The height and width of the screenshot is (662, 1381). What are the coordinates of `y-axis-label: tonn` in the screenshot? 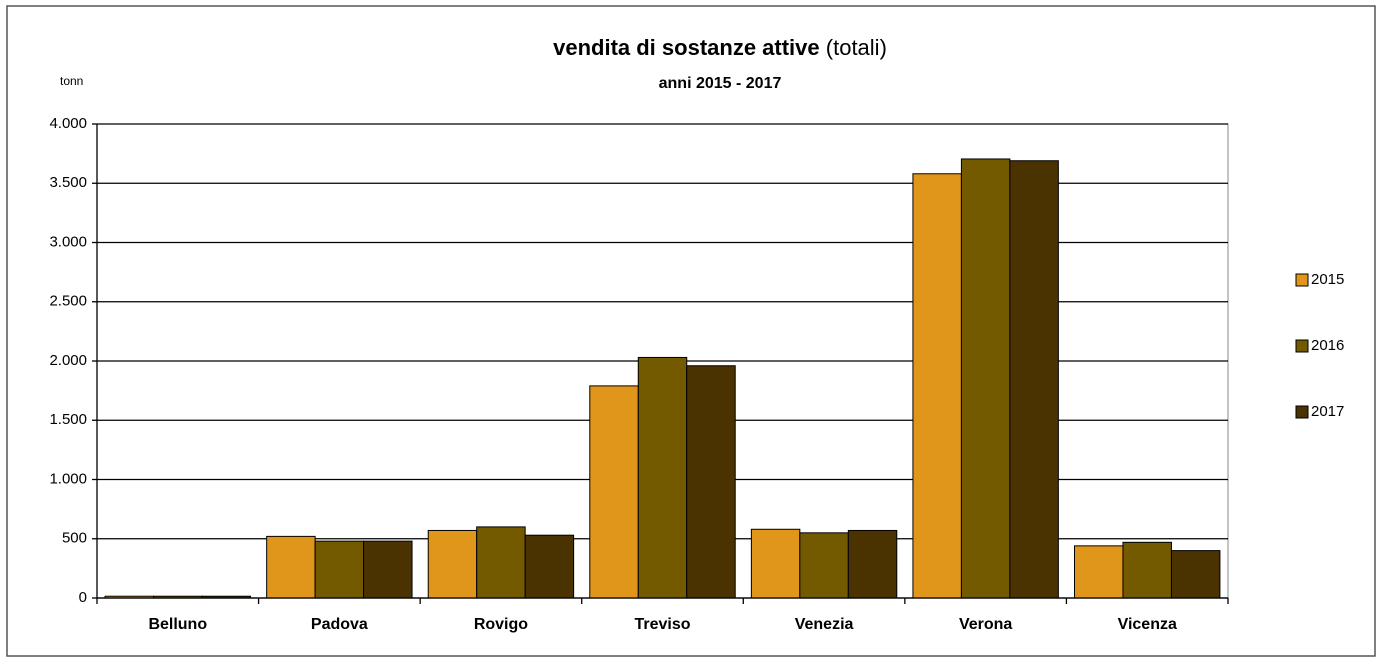 It's located at (71, 81).